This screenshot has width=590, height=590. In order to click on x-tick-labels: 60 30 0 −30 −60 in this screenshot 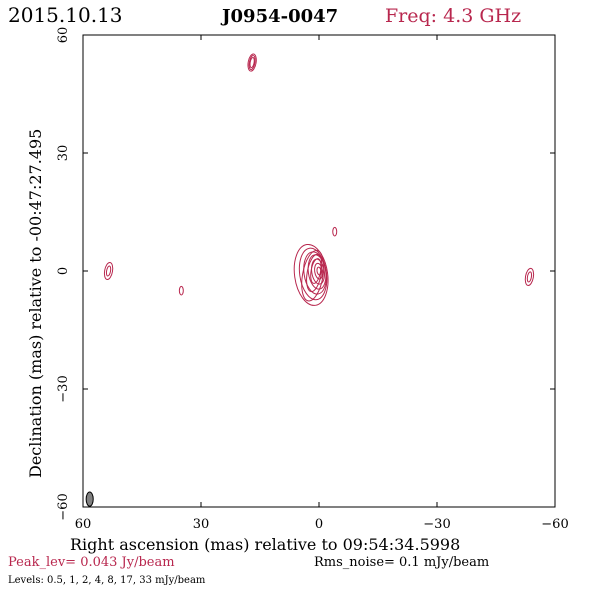, I will do `click(322, 524)`.